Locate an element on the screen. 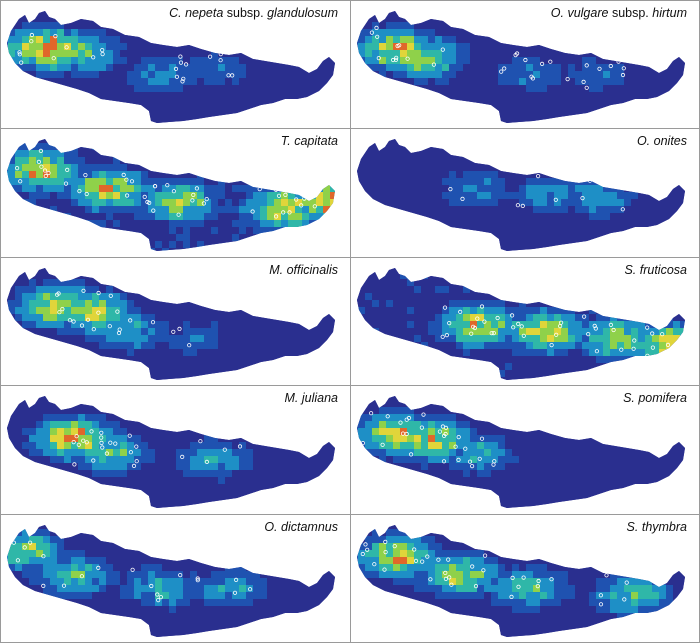 Image resolution: width=700 pixels, height=643 pixels. species-label: S. pomifera is located at coordinates (655, 398).